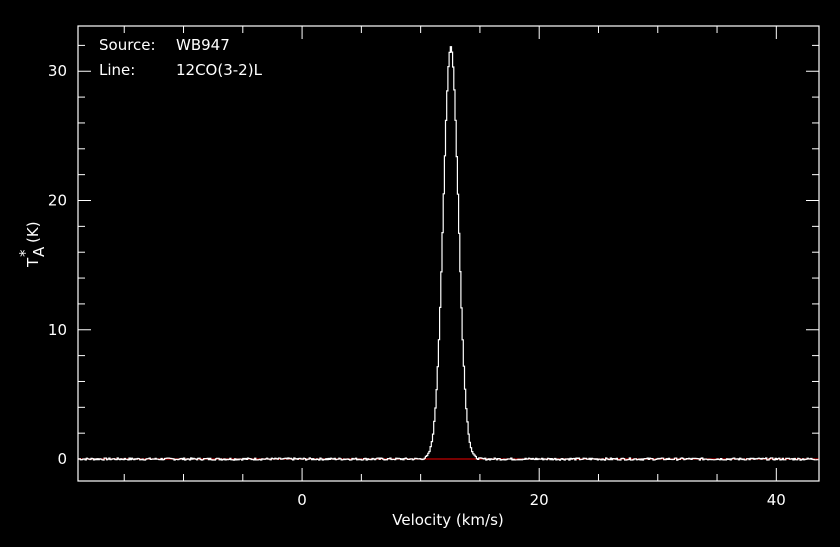 The width and height of the screenshot is (840, 547). I want to click on x-axis-label: Velocity (km/s), so click(447, 520).